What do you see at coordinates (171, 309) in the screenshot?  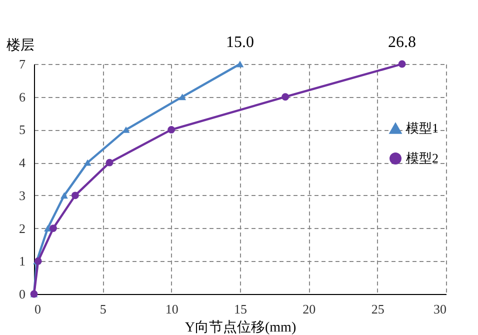 I see `x-tick-label: 10` at bounding box center [171, 309].